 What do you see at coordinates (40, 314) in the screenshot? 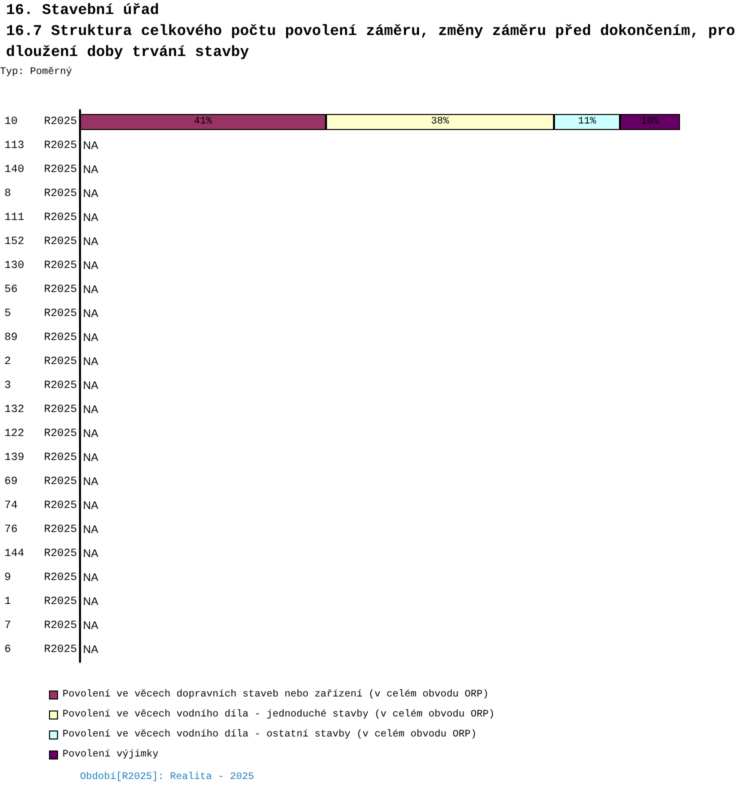
I see `y-tick-label: 5 R2025` at bounding box center [40, 314].